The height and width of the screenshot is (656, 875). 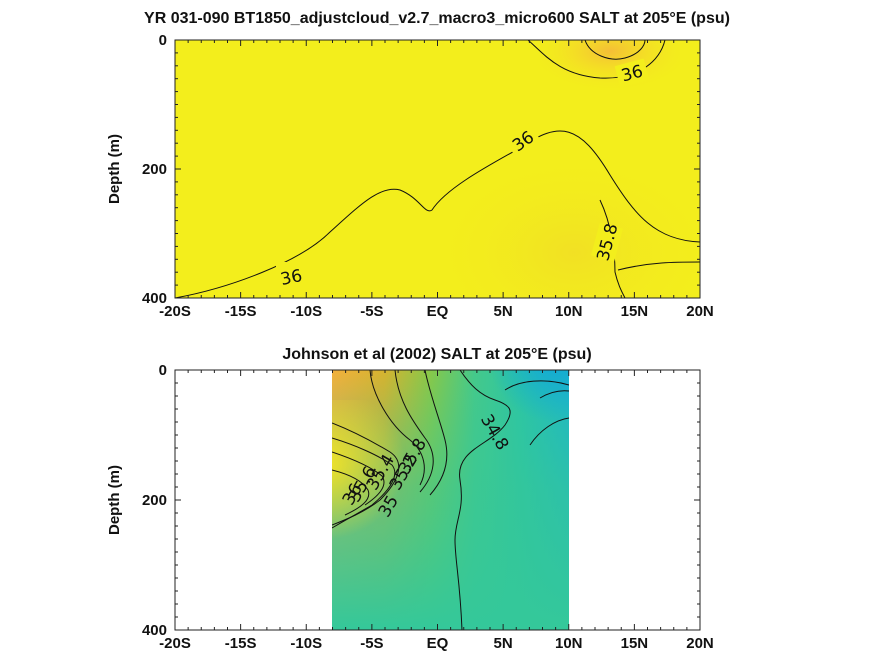 What do you see at coordinates (114, 169) in the screenshot?
I see `panel-1-y-axis-label: Depth (m)` at bounding box center [114, 169].